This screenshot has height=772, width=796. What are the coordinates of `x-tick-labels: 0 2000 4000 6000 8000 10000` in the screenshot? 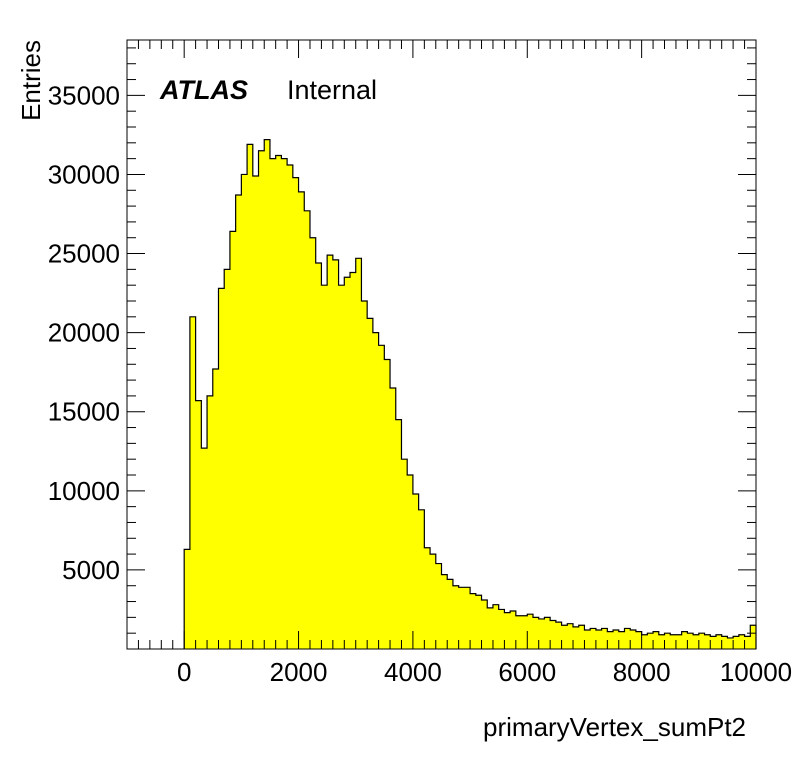 It's located at (484, 672).